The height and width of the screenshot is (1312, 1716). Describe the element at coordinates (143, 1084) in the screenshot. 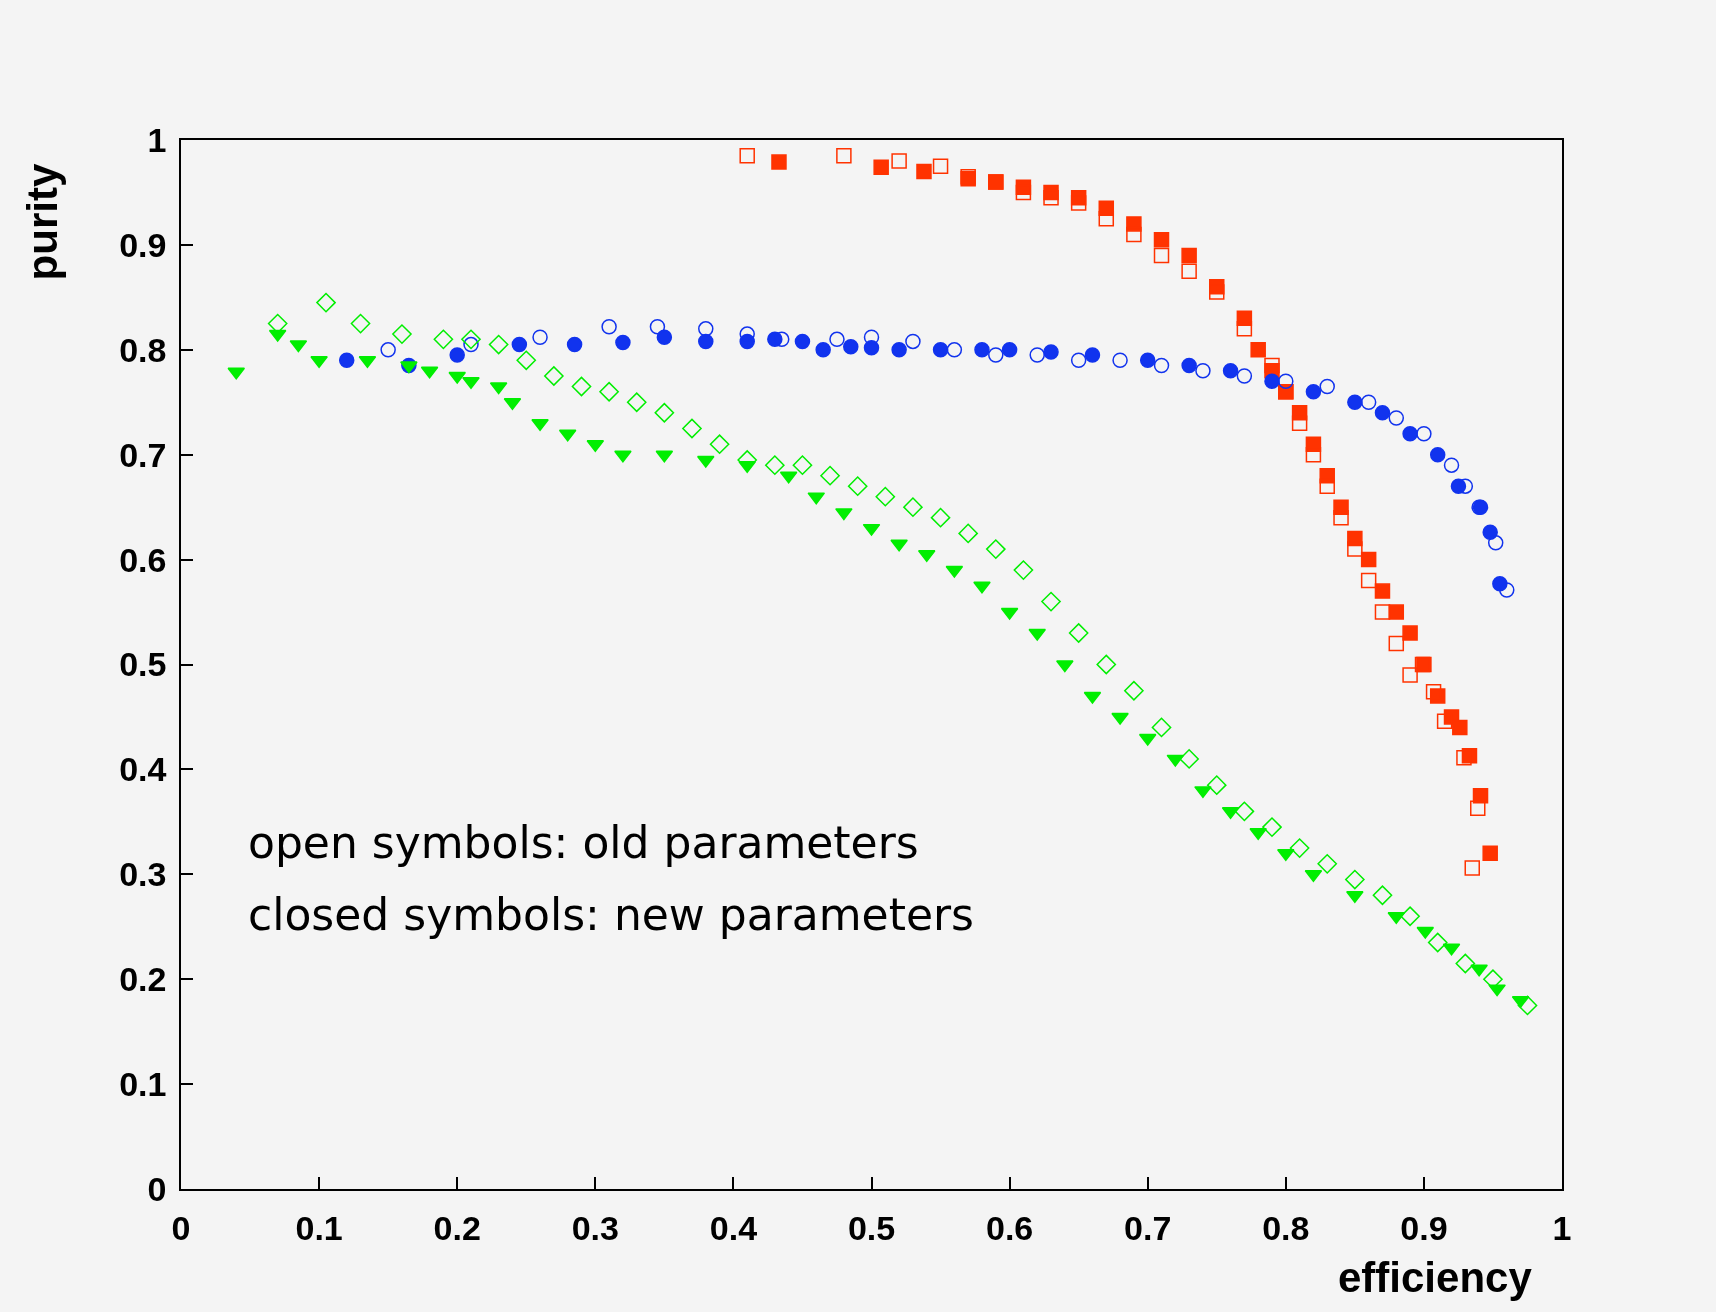

I see `y-tick-label: 0.1` at that location.